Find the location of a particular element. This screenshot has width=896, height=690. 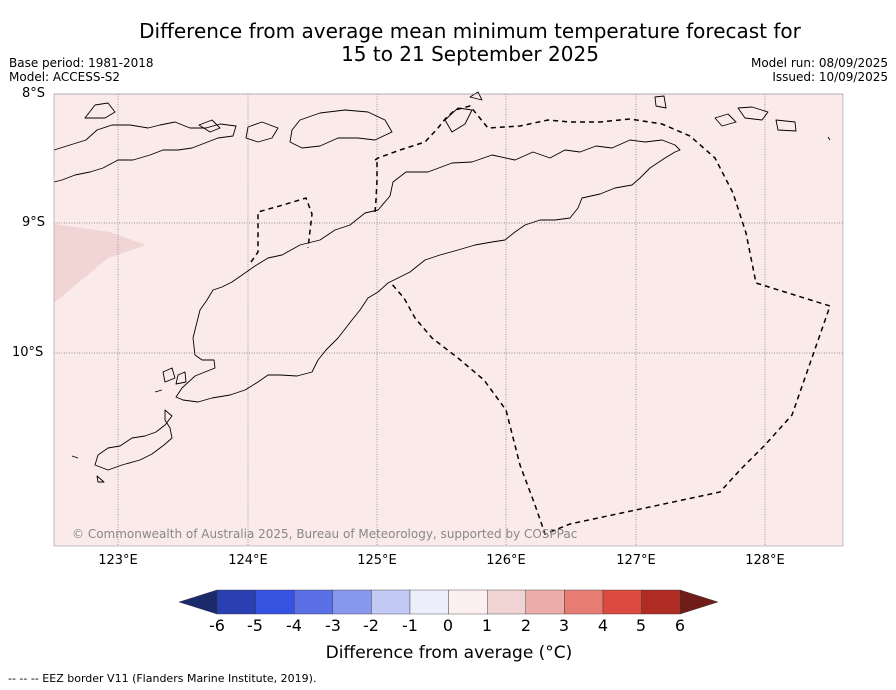

colorbar-extend-low is located at coordinates (198, 602).